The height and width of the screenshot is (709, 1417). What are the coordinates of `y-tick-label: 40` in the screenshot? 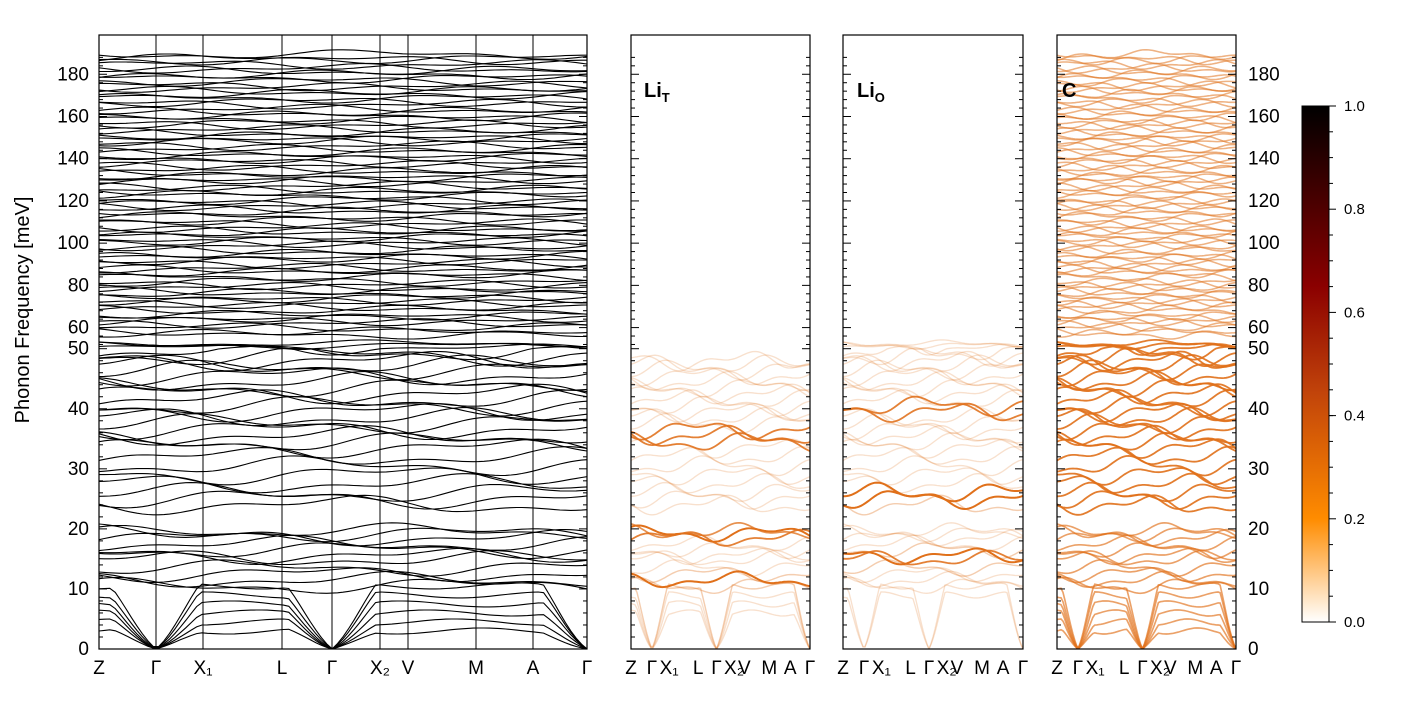 It's located at (1258, 409).